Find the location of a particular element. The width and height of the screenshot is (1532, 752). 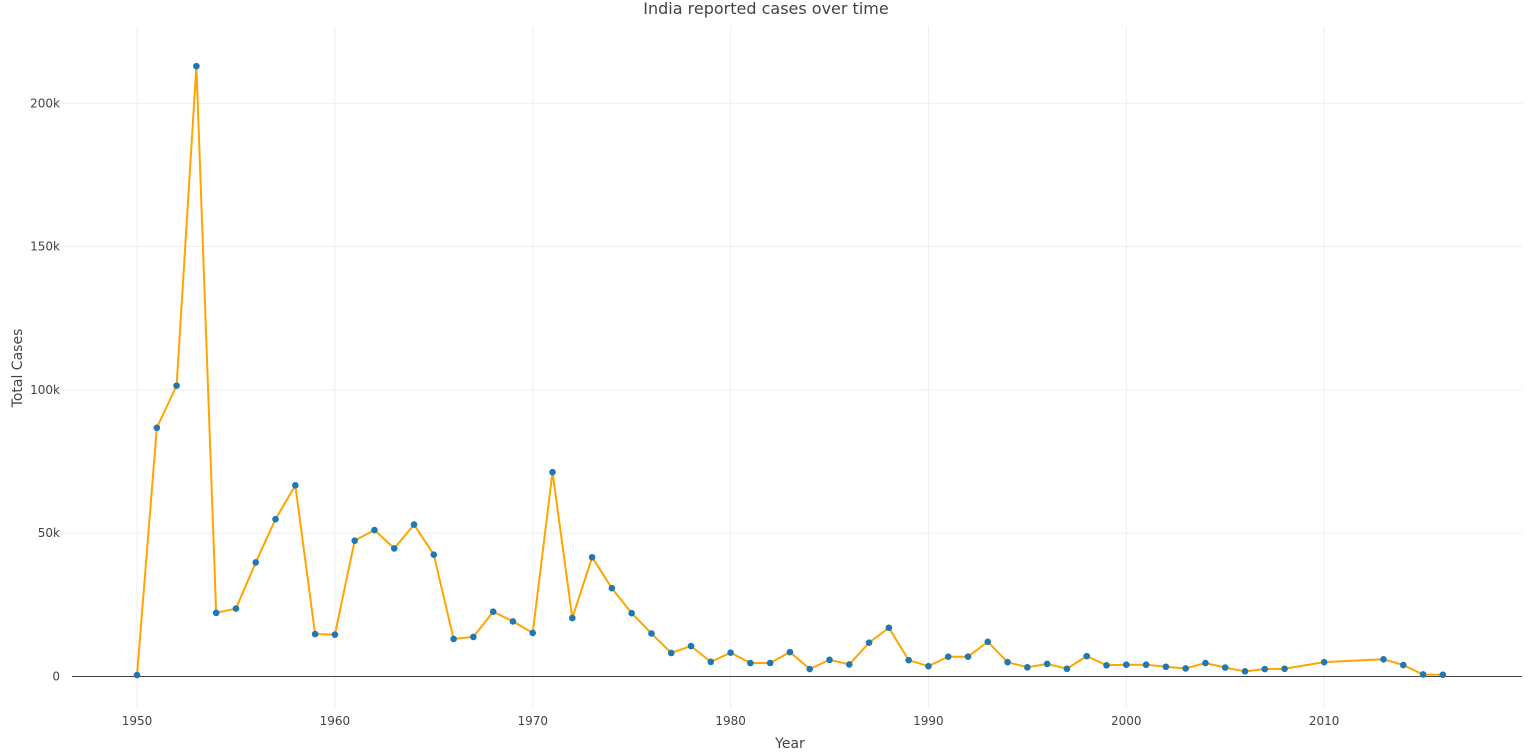

x-axis-ticks: 1950 1960 1970 1980 1990 2000 2010 is located at coordinates (731, 721).